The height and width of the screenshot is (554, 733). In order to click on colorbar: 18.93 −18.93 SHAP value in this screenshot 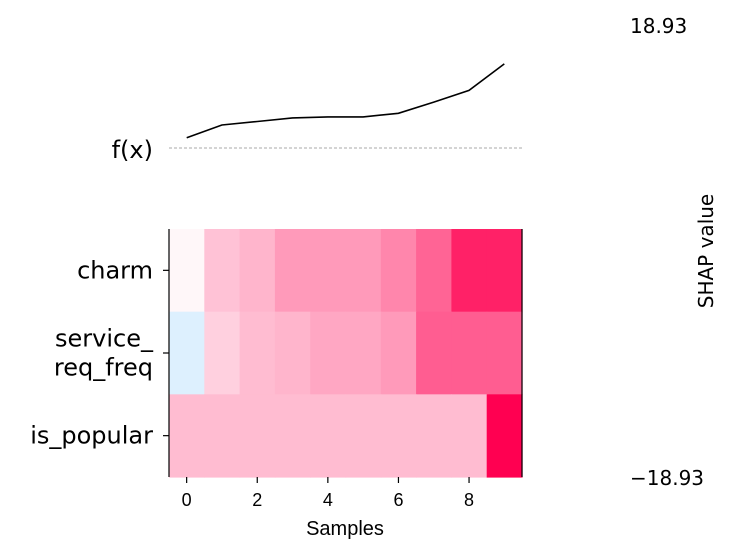, I will do `click(674, 252)`.